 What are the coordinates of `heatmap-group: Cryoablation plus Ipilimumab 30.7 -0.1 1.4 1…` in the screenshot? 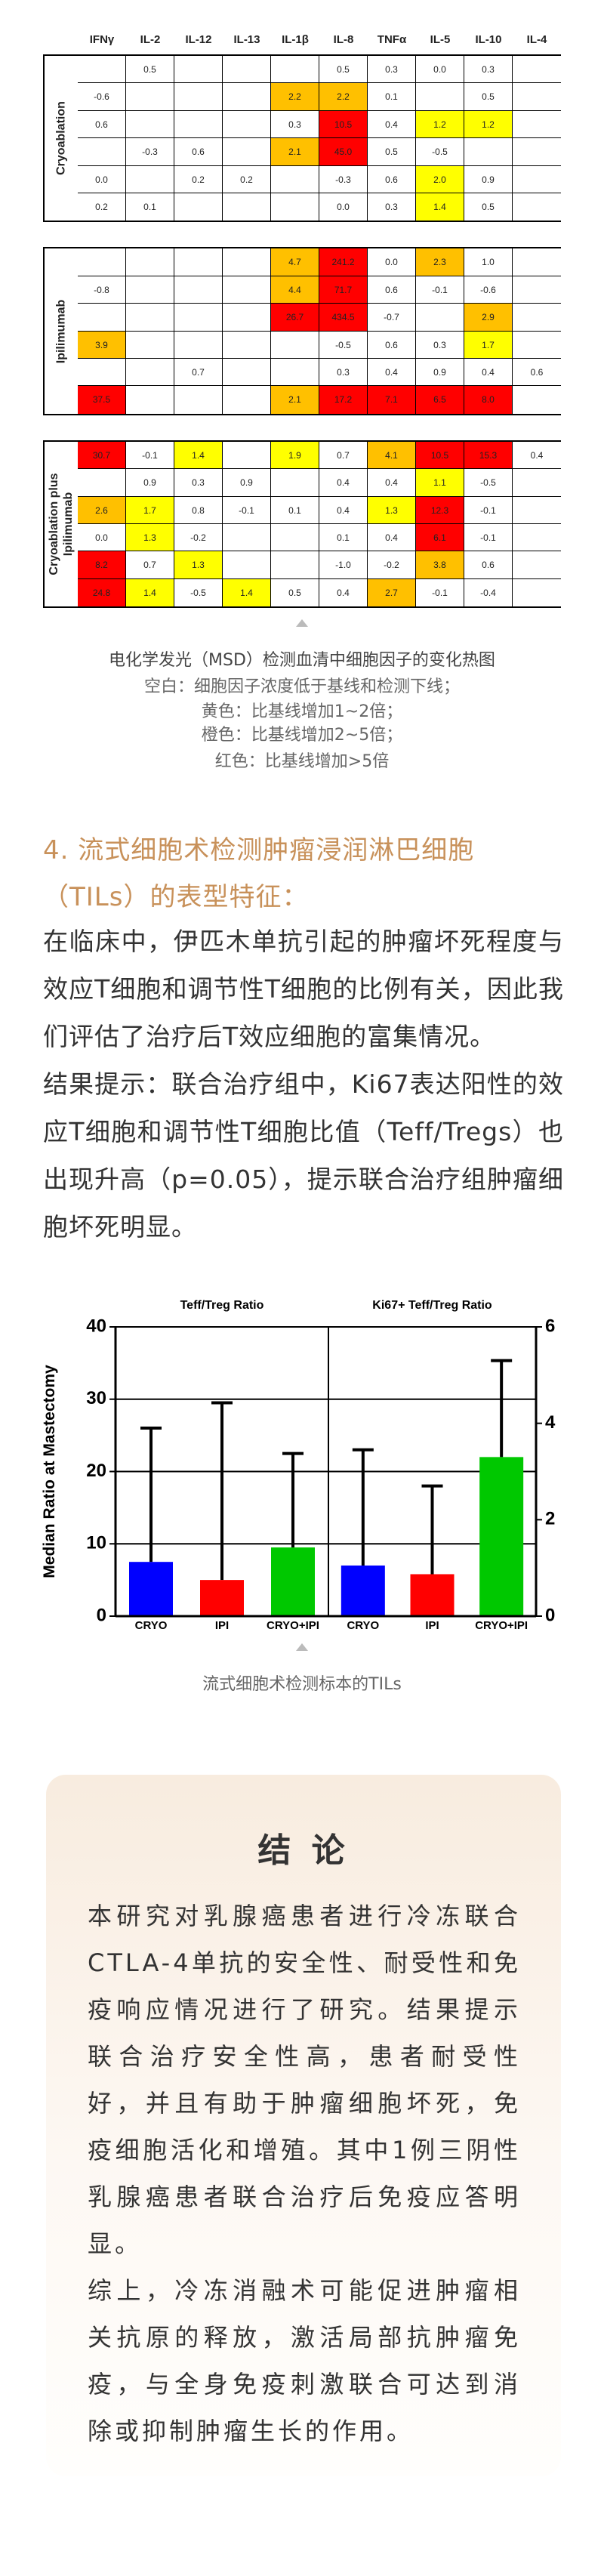 It's located at (302, 524).